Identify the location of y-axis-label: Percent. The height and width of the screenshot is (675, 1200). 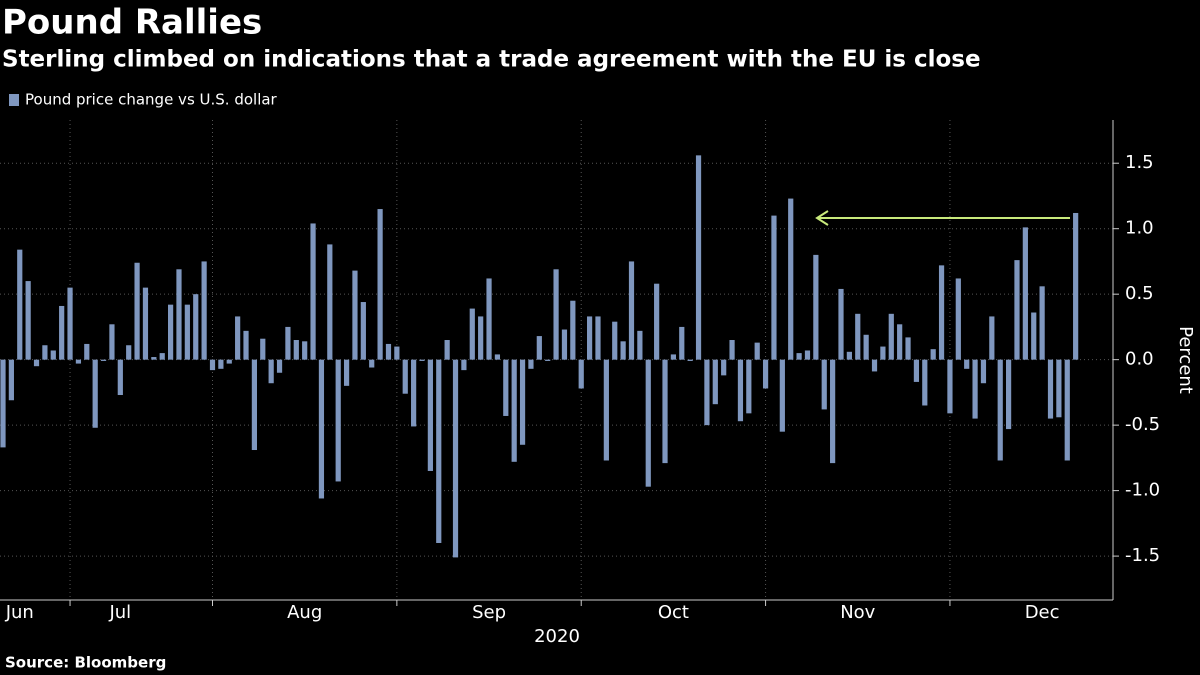
(1185, 360).